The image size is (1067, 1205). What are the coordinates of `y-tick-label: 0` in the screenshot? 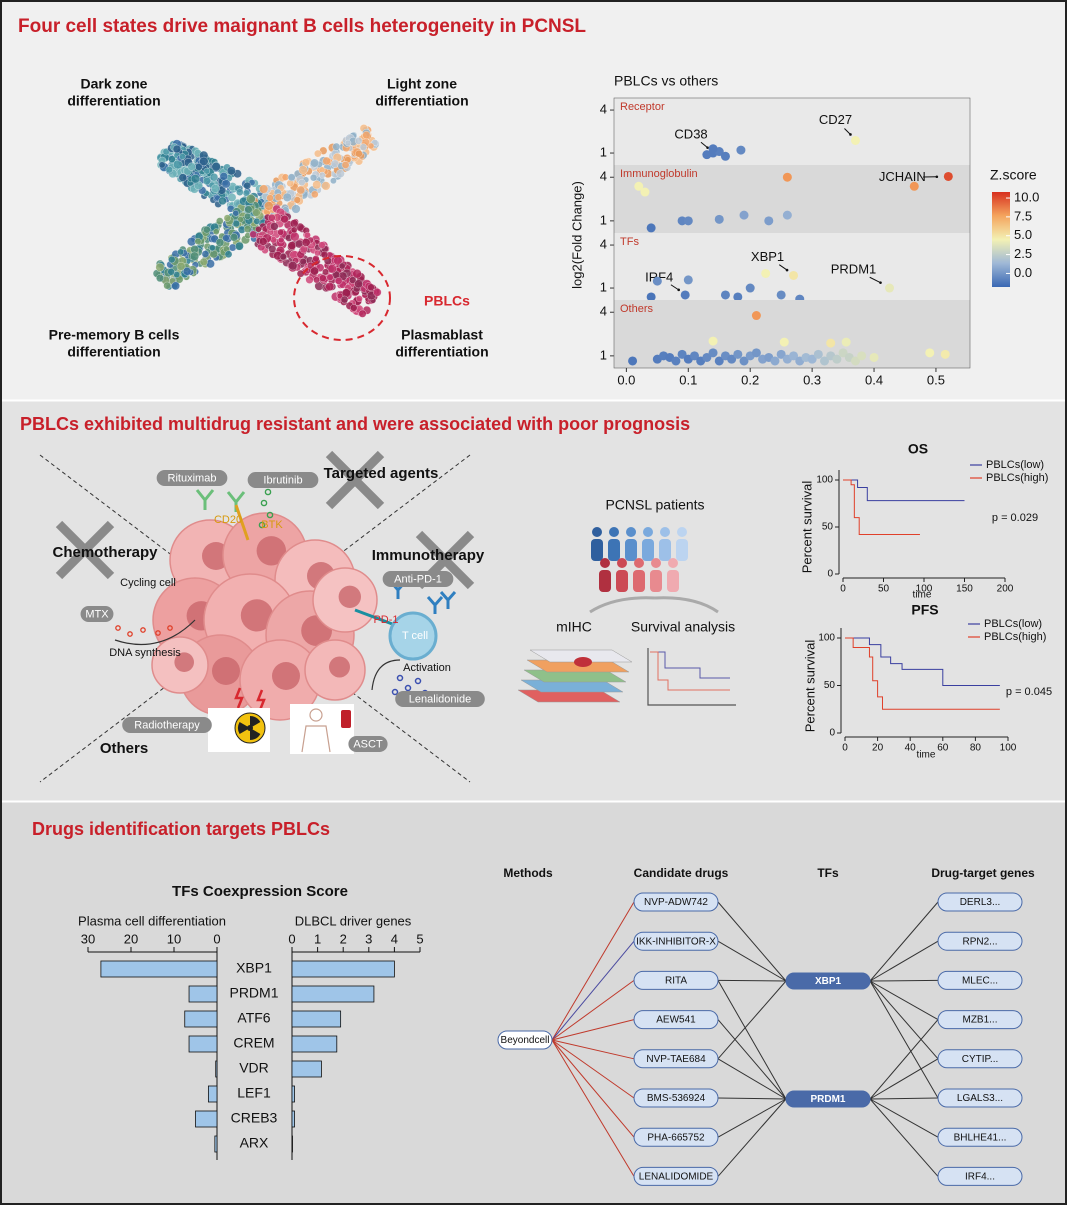 It's located at (830, 574).